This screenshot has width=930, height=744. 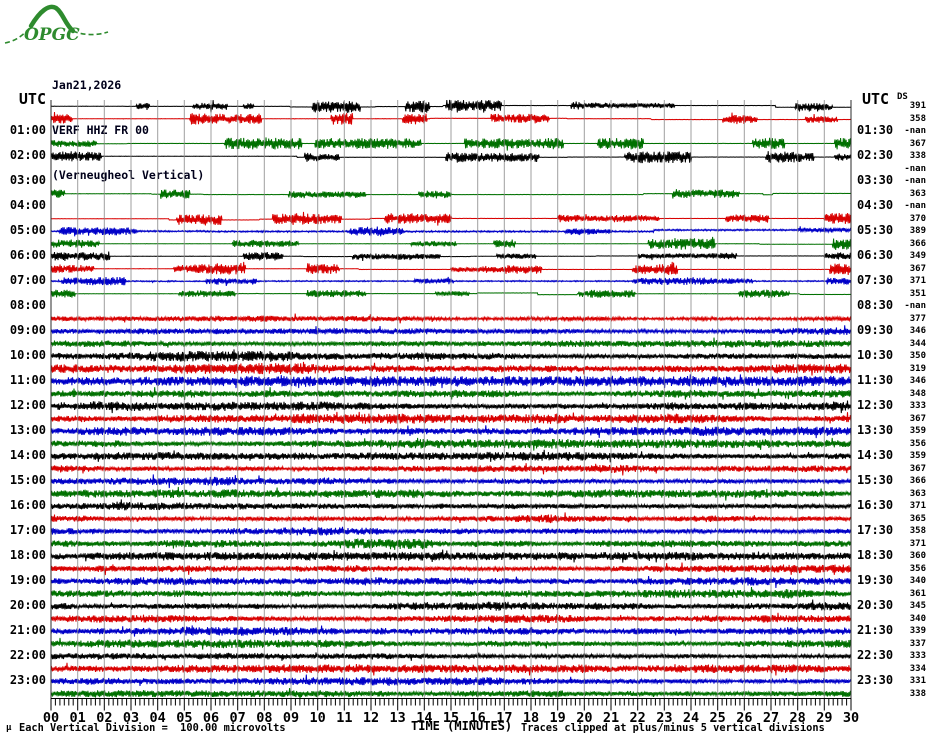 I want to click on ds-value: 377, so click(x=917, y=318).